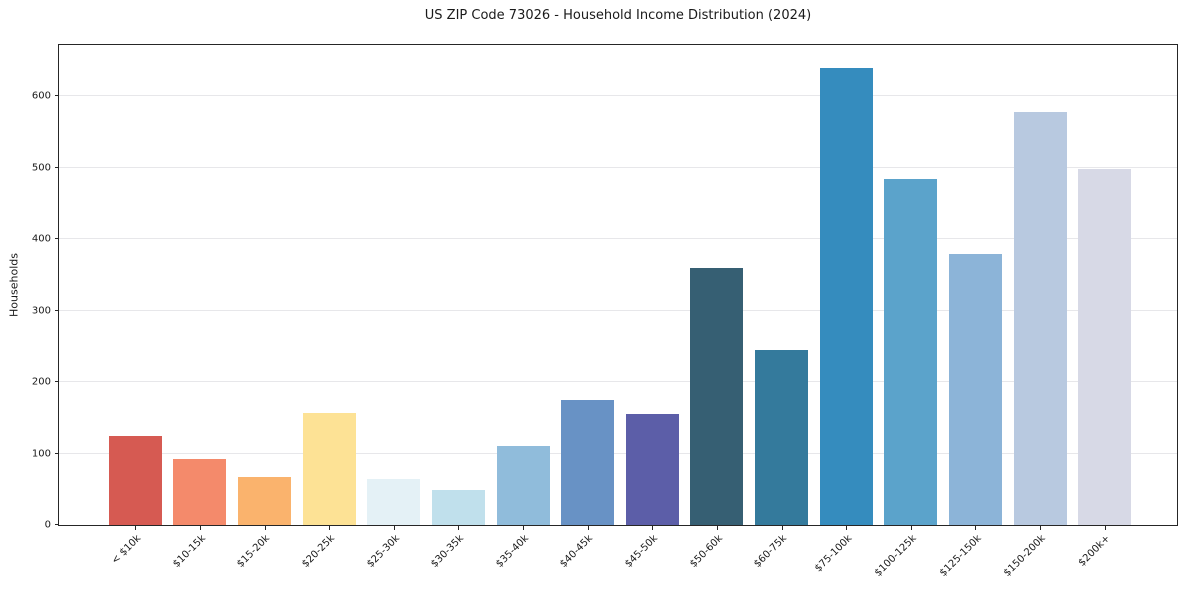 This screenshot has width=1189, height=590. Describe the element at coordinates (41, 168) in the screenshot. I see `y-tick-label: 500` at that location.